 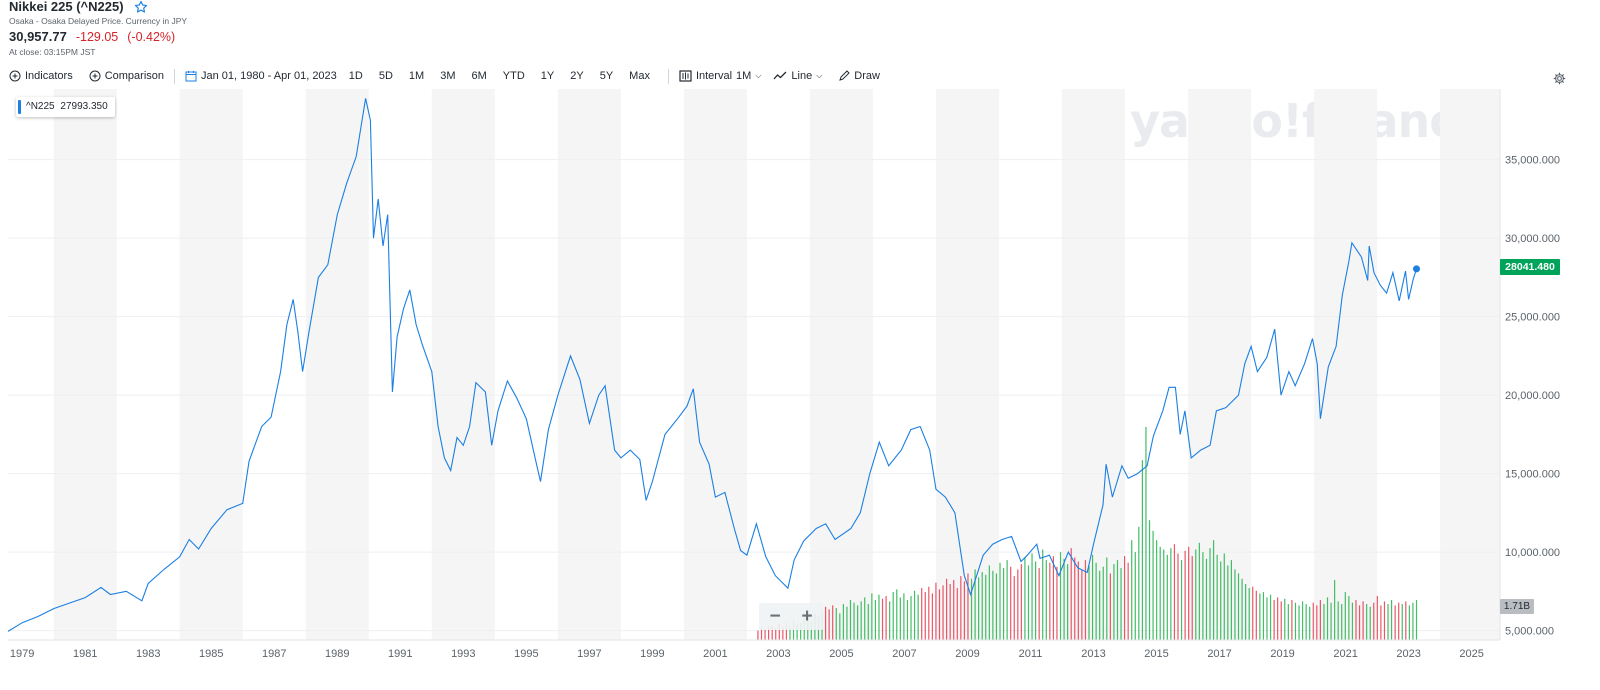 What do you see at coordinates (606, 76) in the screenshot?
I see `range-5y: 5Y` at bounding box center [606, 76].